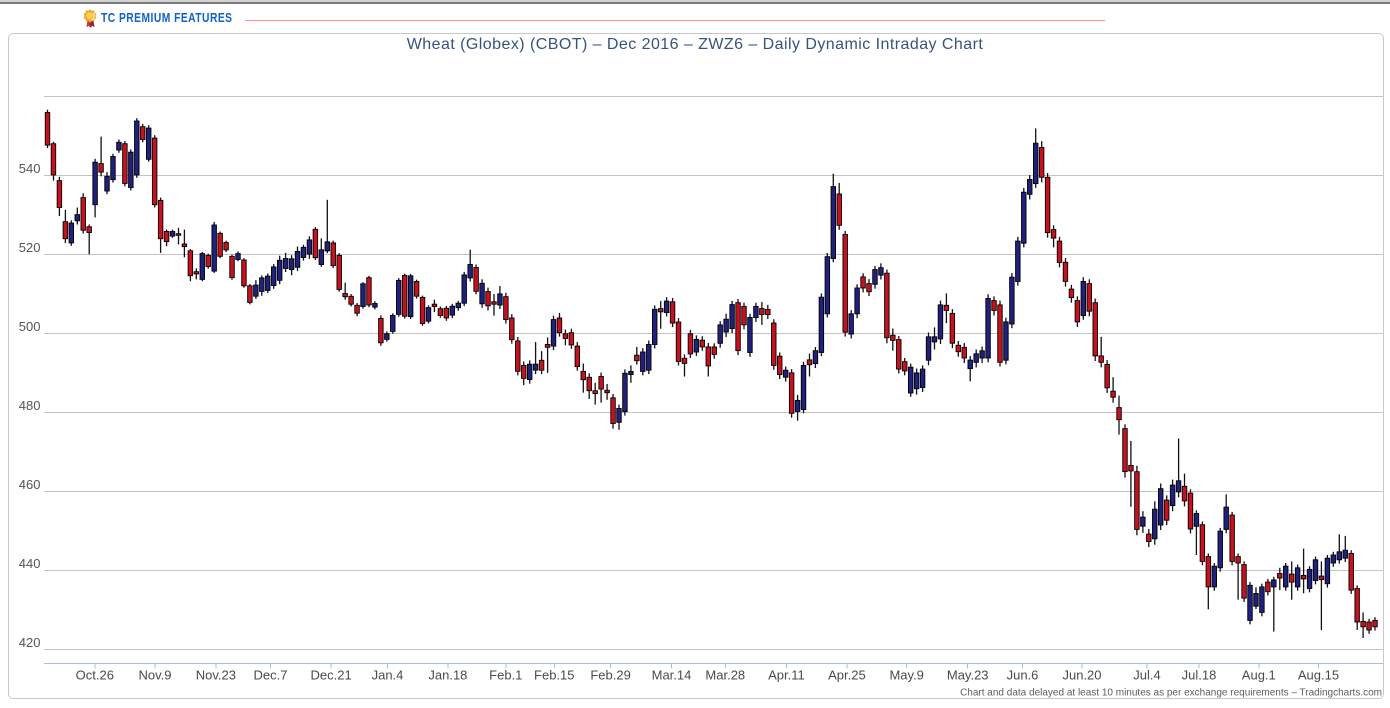  What do you see at coordinates (1081, 675) in the screenshot?
I see `svg-text: Jun.20` at bounding box center [1081, 675].